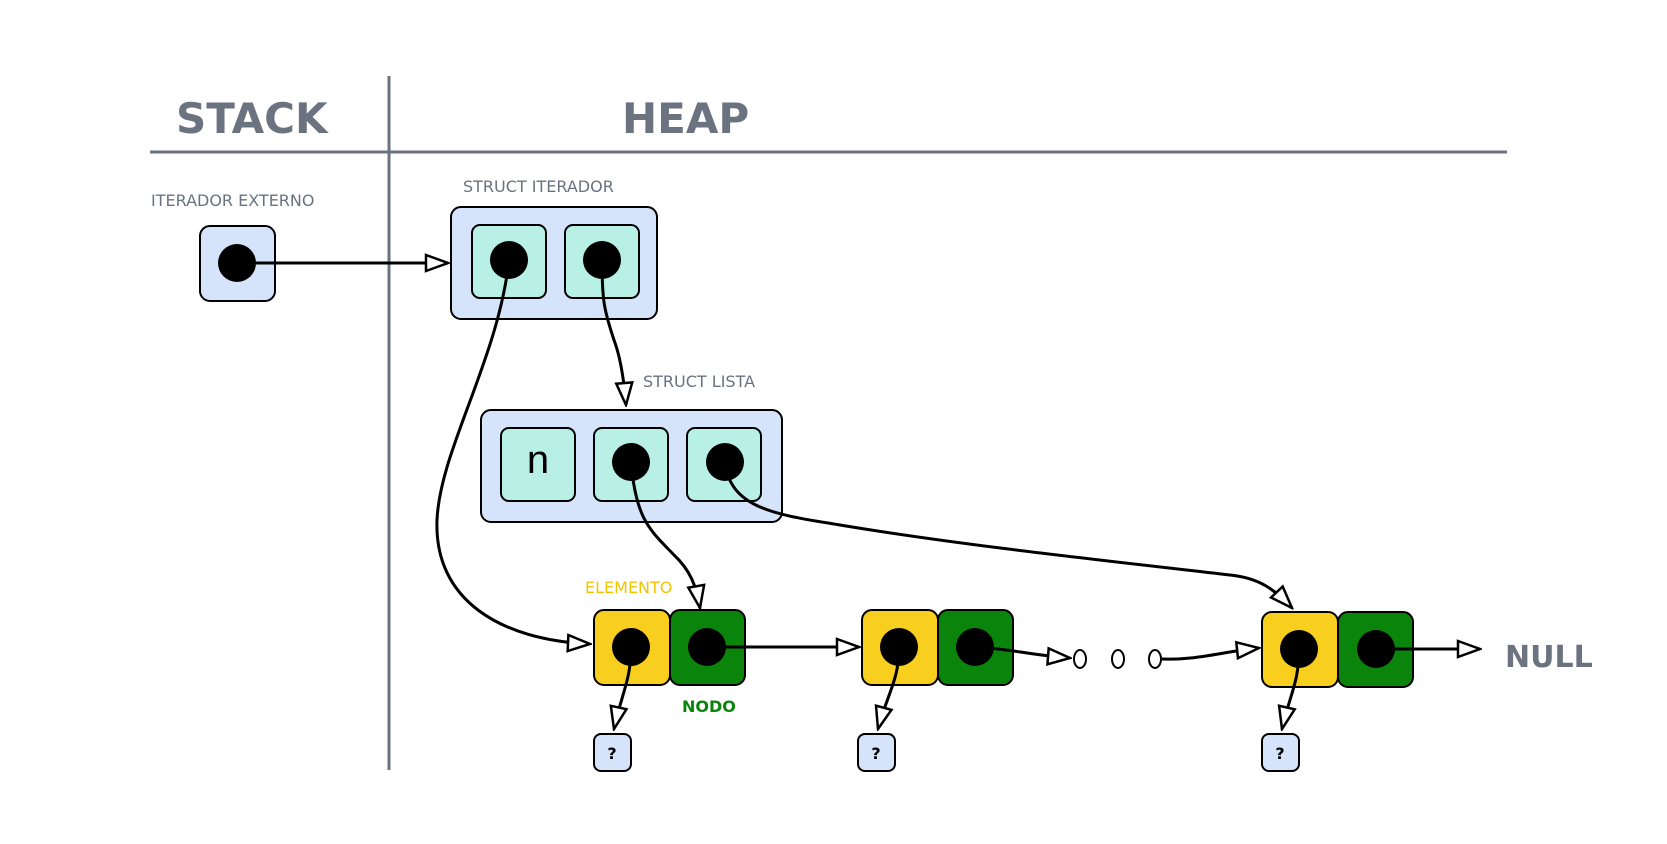 The width and height of the screenshot is (1667, 844). Describe the element at coordinates (1549, 657) in the screenshot. I see `null-label: NULL` at that location.